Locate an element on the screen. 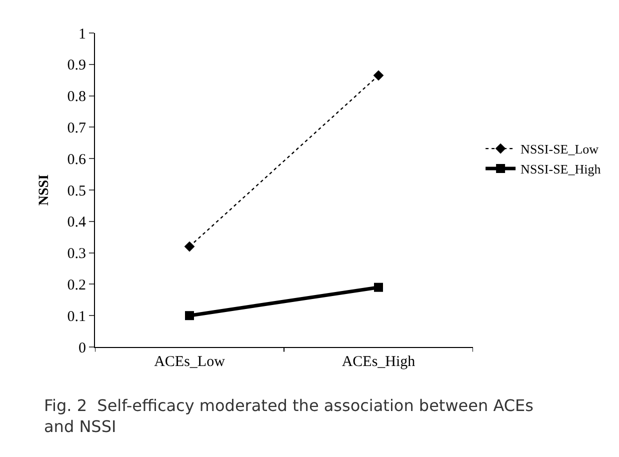 This screenshot has height=457, width=619. y-tick-label: 0.8 is located at coordinates (76, 97).